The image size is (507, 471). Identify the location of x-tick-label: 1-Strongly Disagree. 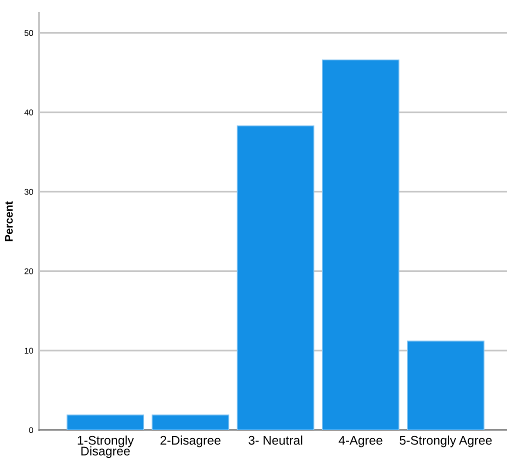
(106, 447).